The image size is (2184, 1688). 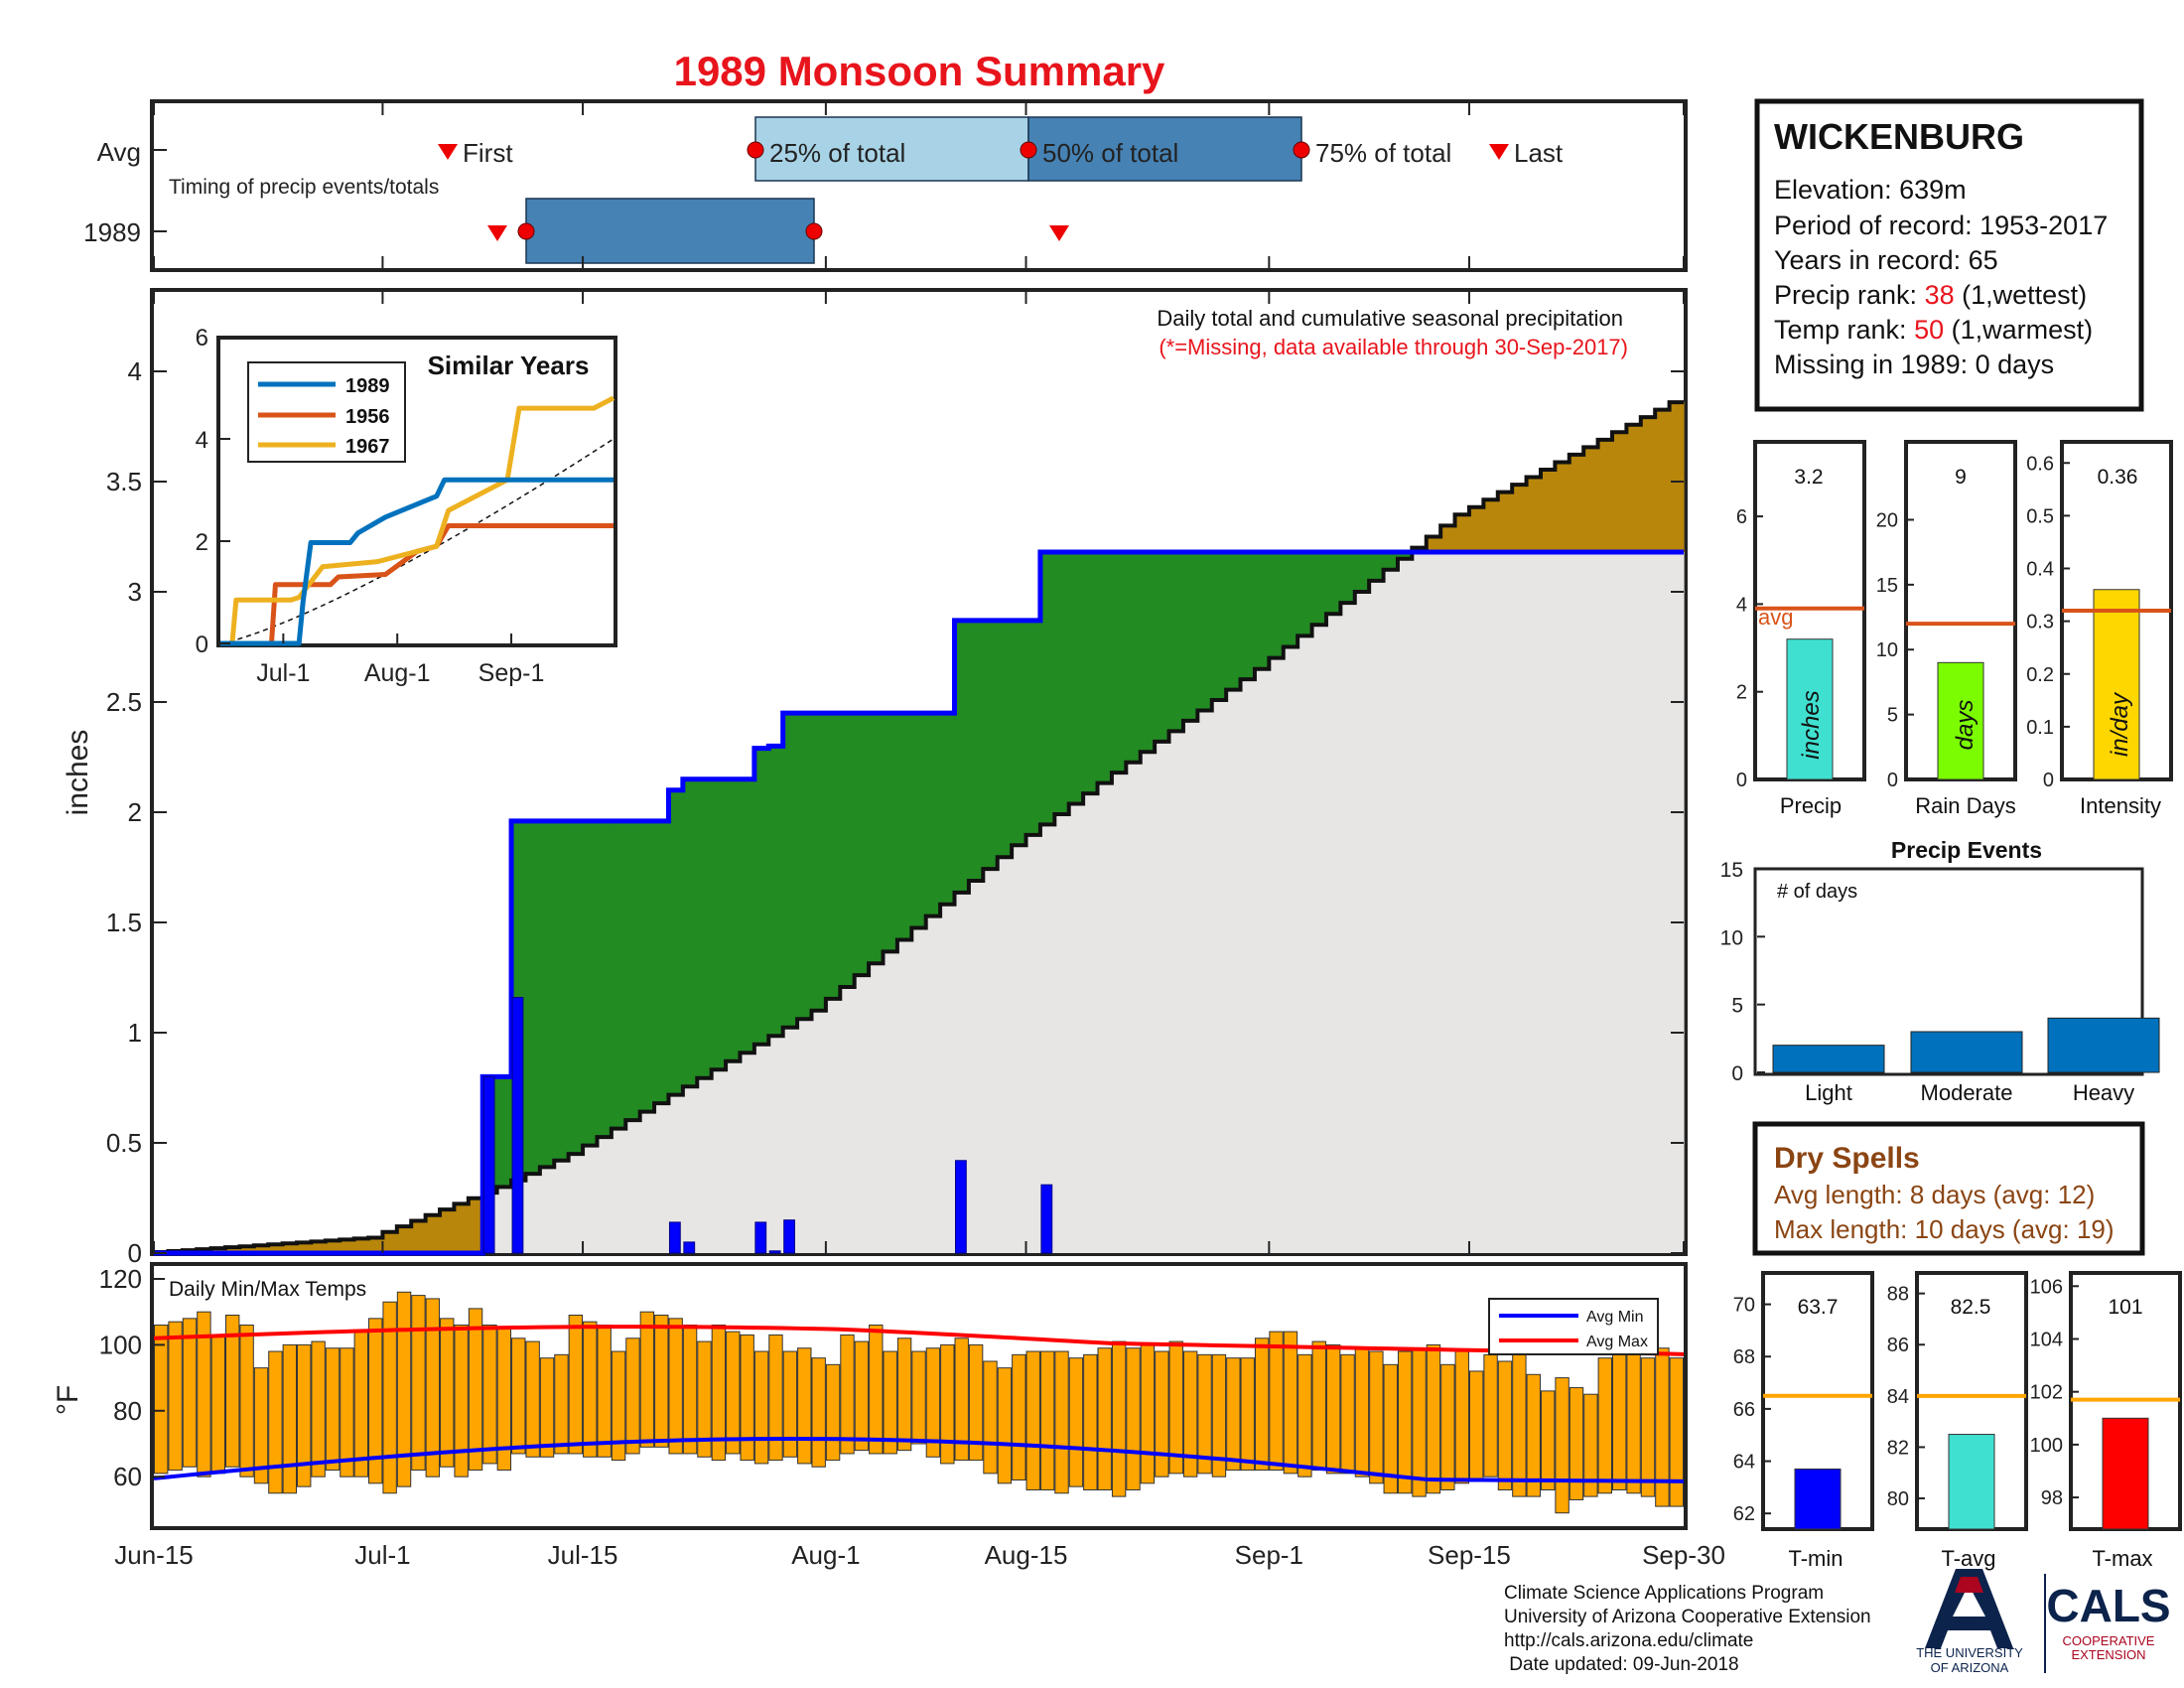 What do you see at coordinates (1573, 1326) in the screenshot?
I see `temp-legend: Avg Min Avg Max` at bounding box center [1573, 1326].